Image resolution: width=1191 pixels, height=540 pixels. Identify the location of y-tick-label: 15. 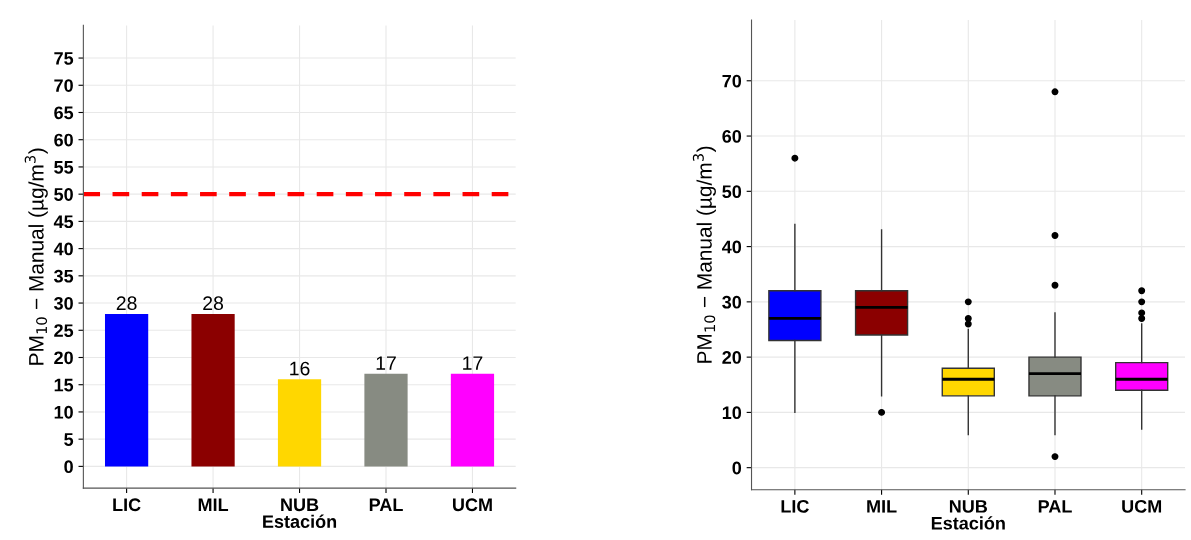
(64, 385).